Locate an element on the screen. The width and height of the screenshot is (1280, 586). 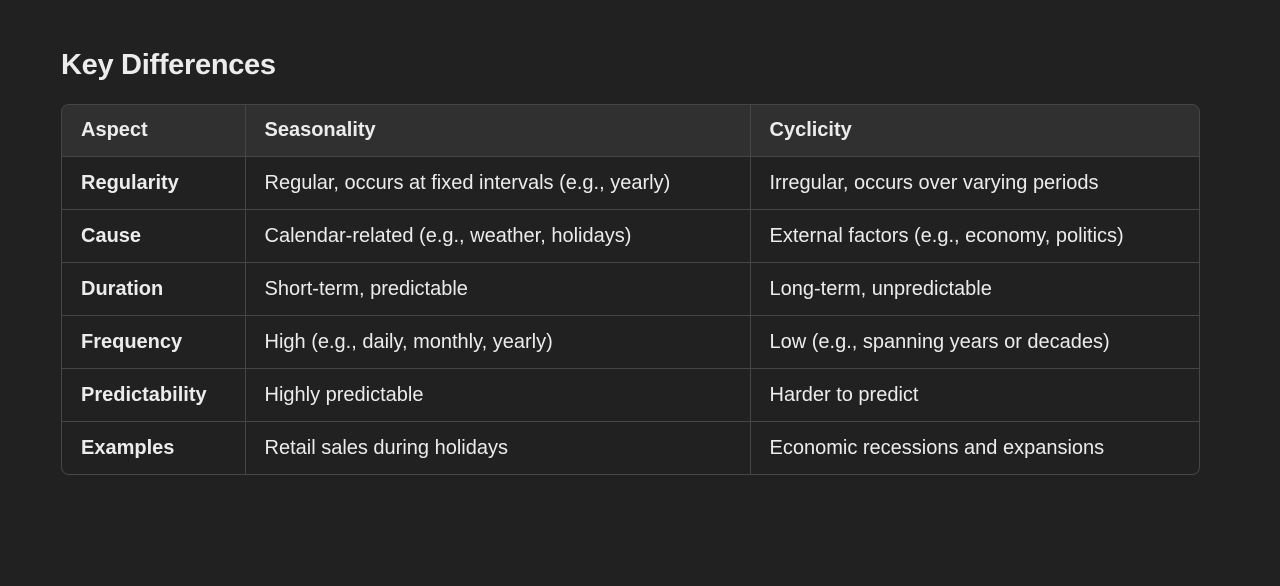
header-seasonality: Seasonality is located at coordinates (498, 131).